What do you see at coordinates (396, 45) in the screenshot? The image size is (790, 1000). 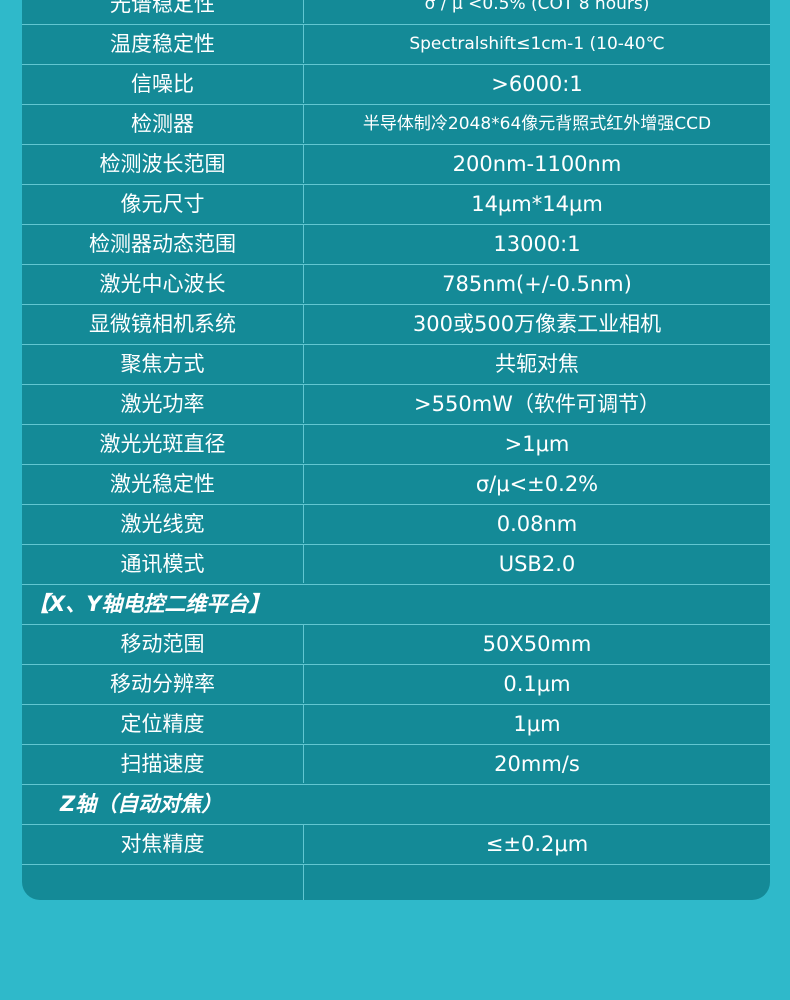 I see `spec-row: 温度稳定性 Spectralshift≤1cm-1 (10-40℃` at bounding box center [396, 45].